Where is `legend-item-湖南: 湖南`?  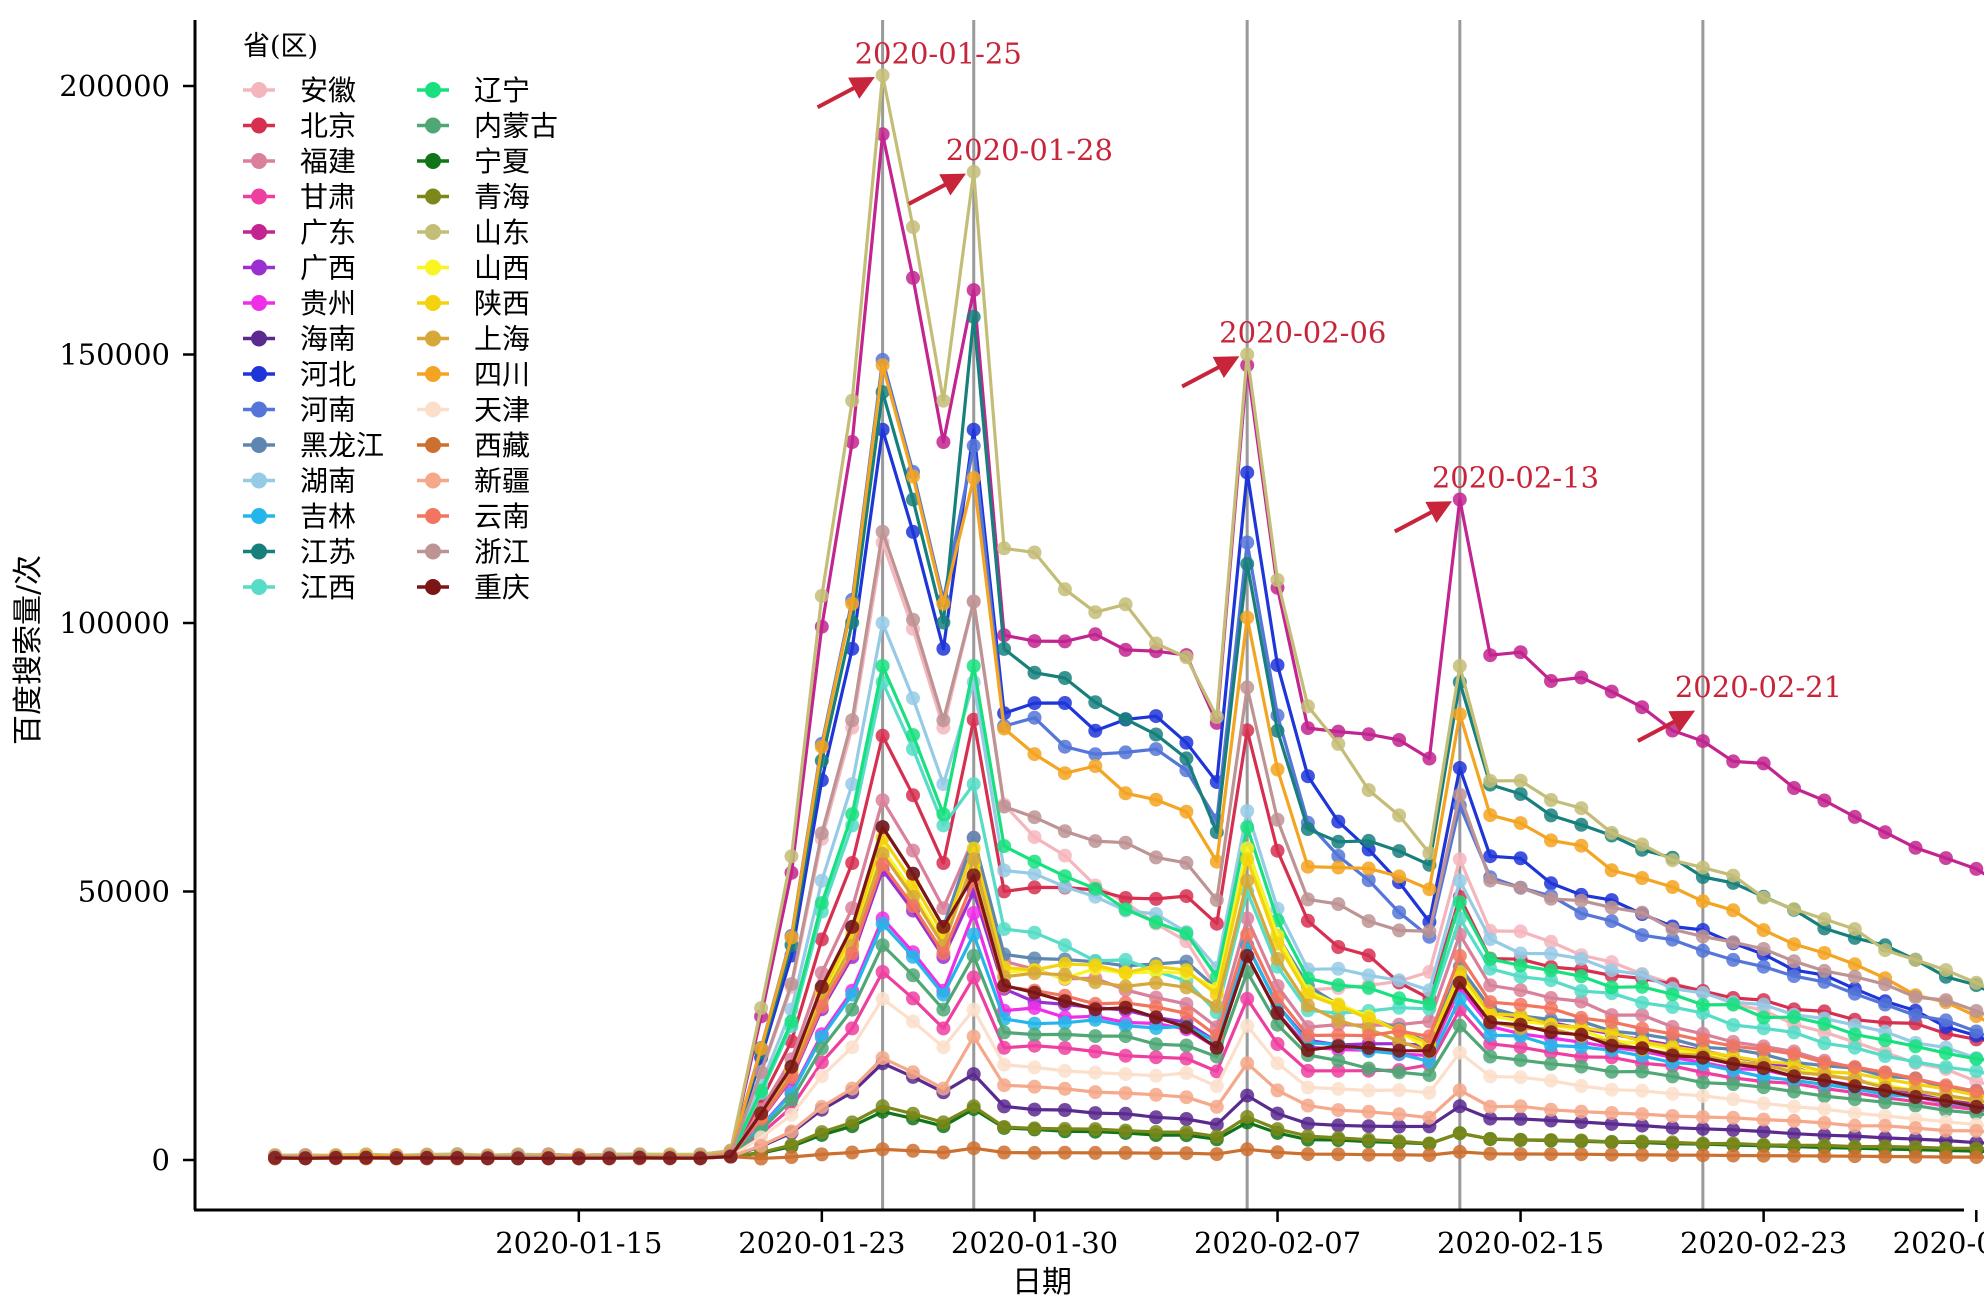
legend-item-湖南: 湖南 is located at coordinates (299, 481).